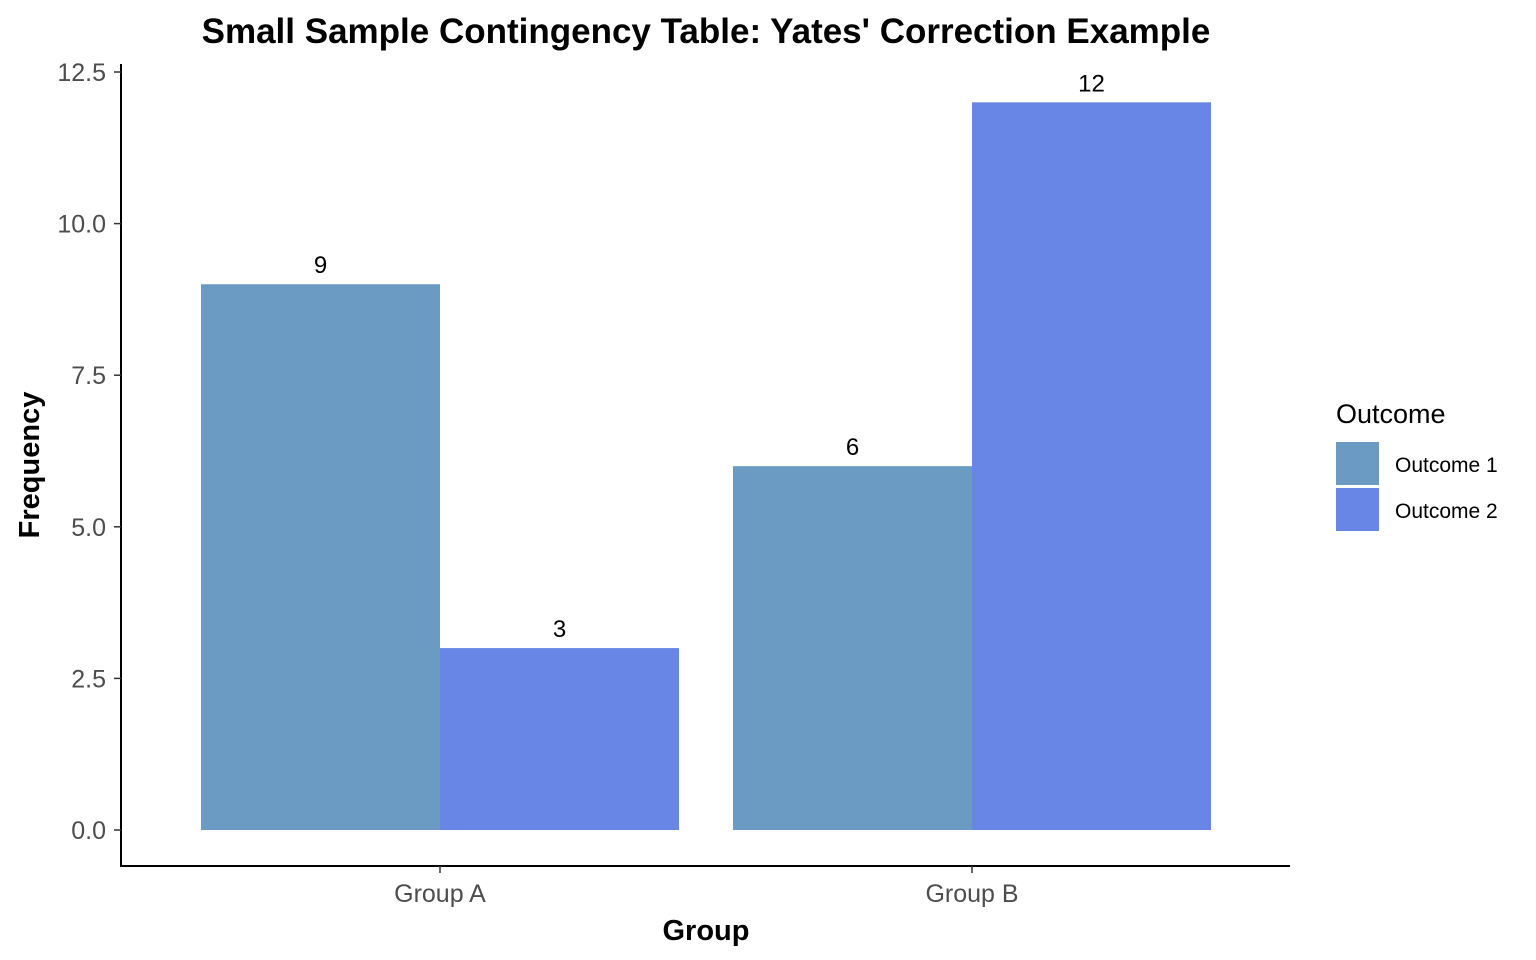 The width and height of the screenshot is (1536, 960). Describe the element at coordinates (559, 739) in the screenshot. I see `bar-outcome-2-group-a` at that location.